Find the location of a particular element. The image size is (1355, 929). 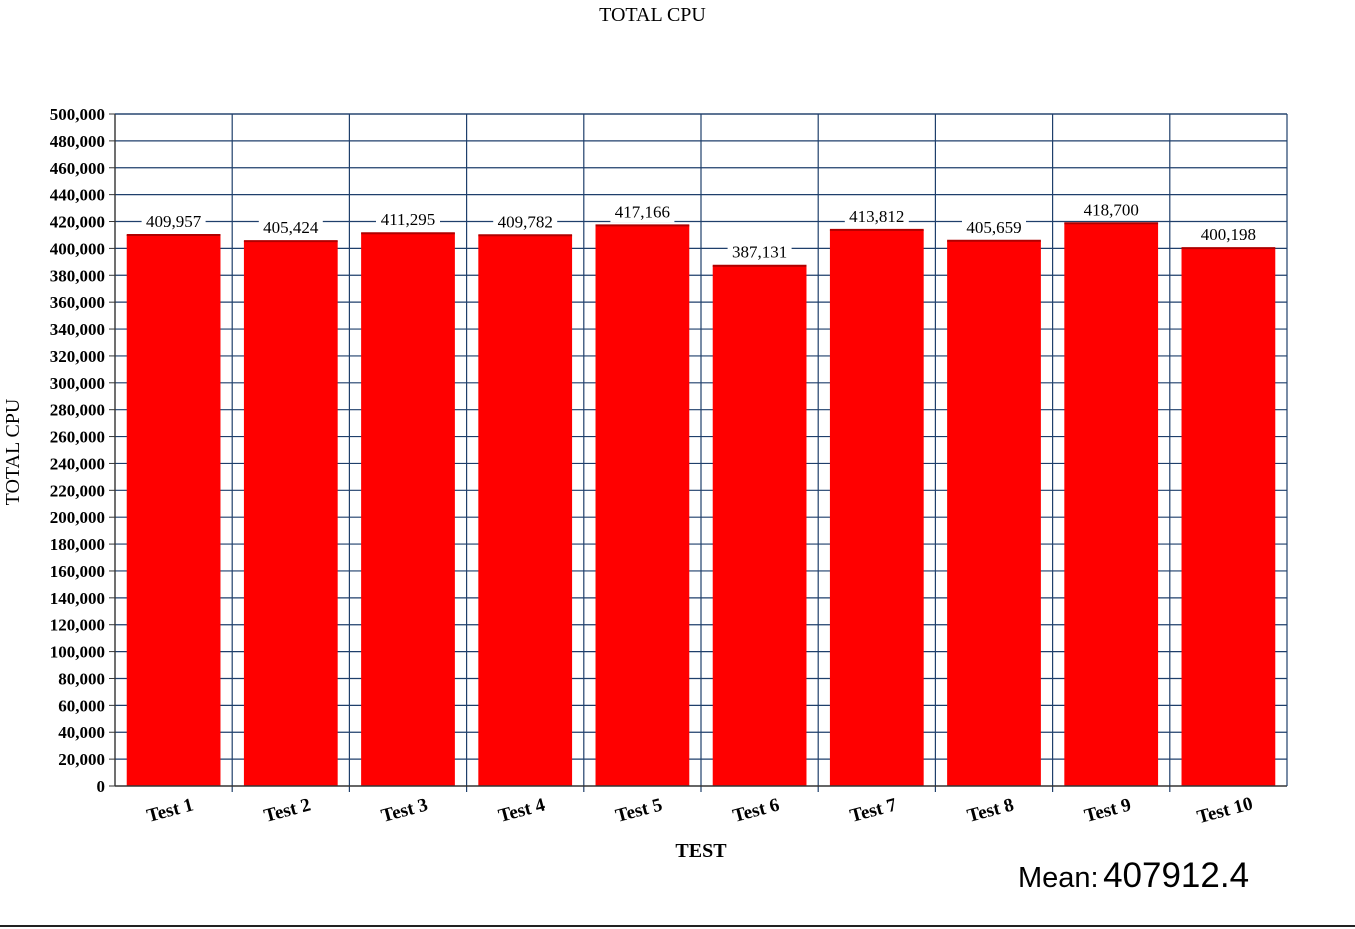

x-tick-label: Test 10 is located at coordinates (1225, 810).